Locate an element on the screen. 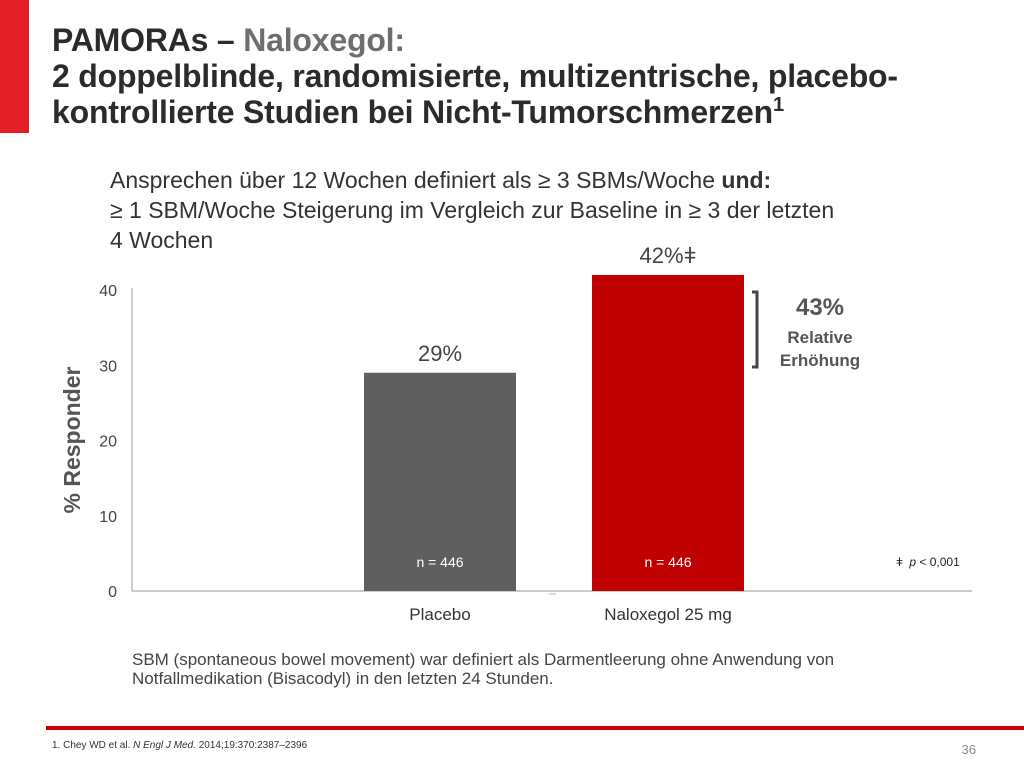 Image resolution: width=1024 pixels, height=768 pixels. significance-note: ǂ p < 0,001 is located at coordinates (928, 562).